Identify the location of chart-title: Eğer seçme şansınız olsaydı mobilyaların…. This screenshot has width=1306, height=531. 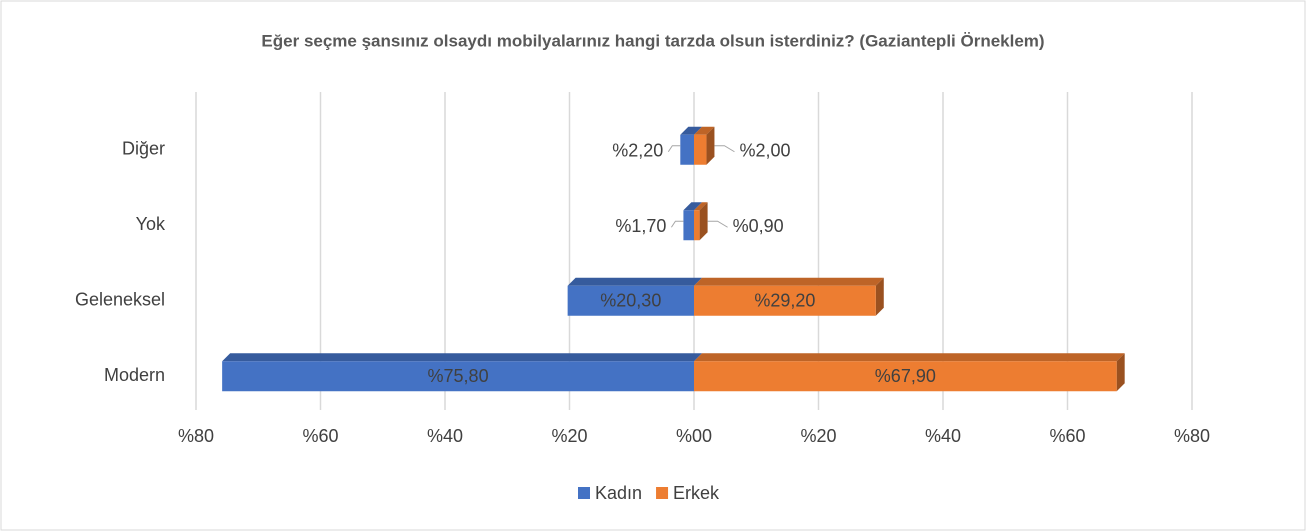
(652, 40).